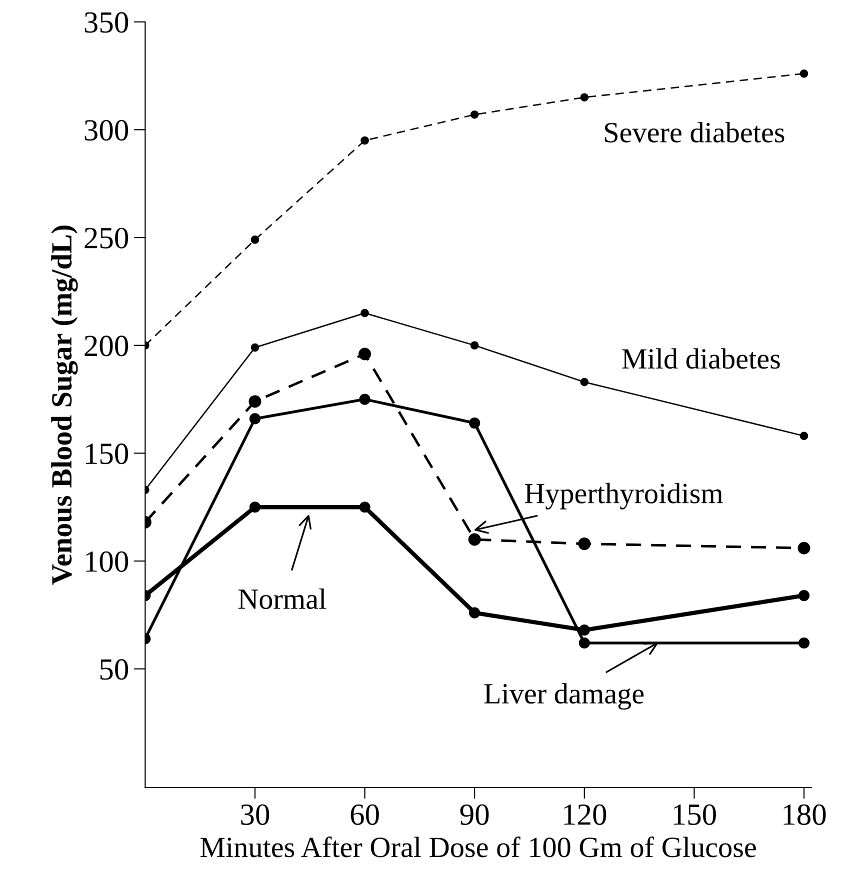 The width and height of the screenshot is (854, 875). Describe the element at coordinates (623, 496) in the screenshot. I see `annotation: Hyperthyroidism` at that location.